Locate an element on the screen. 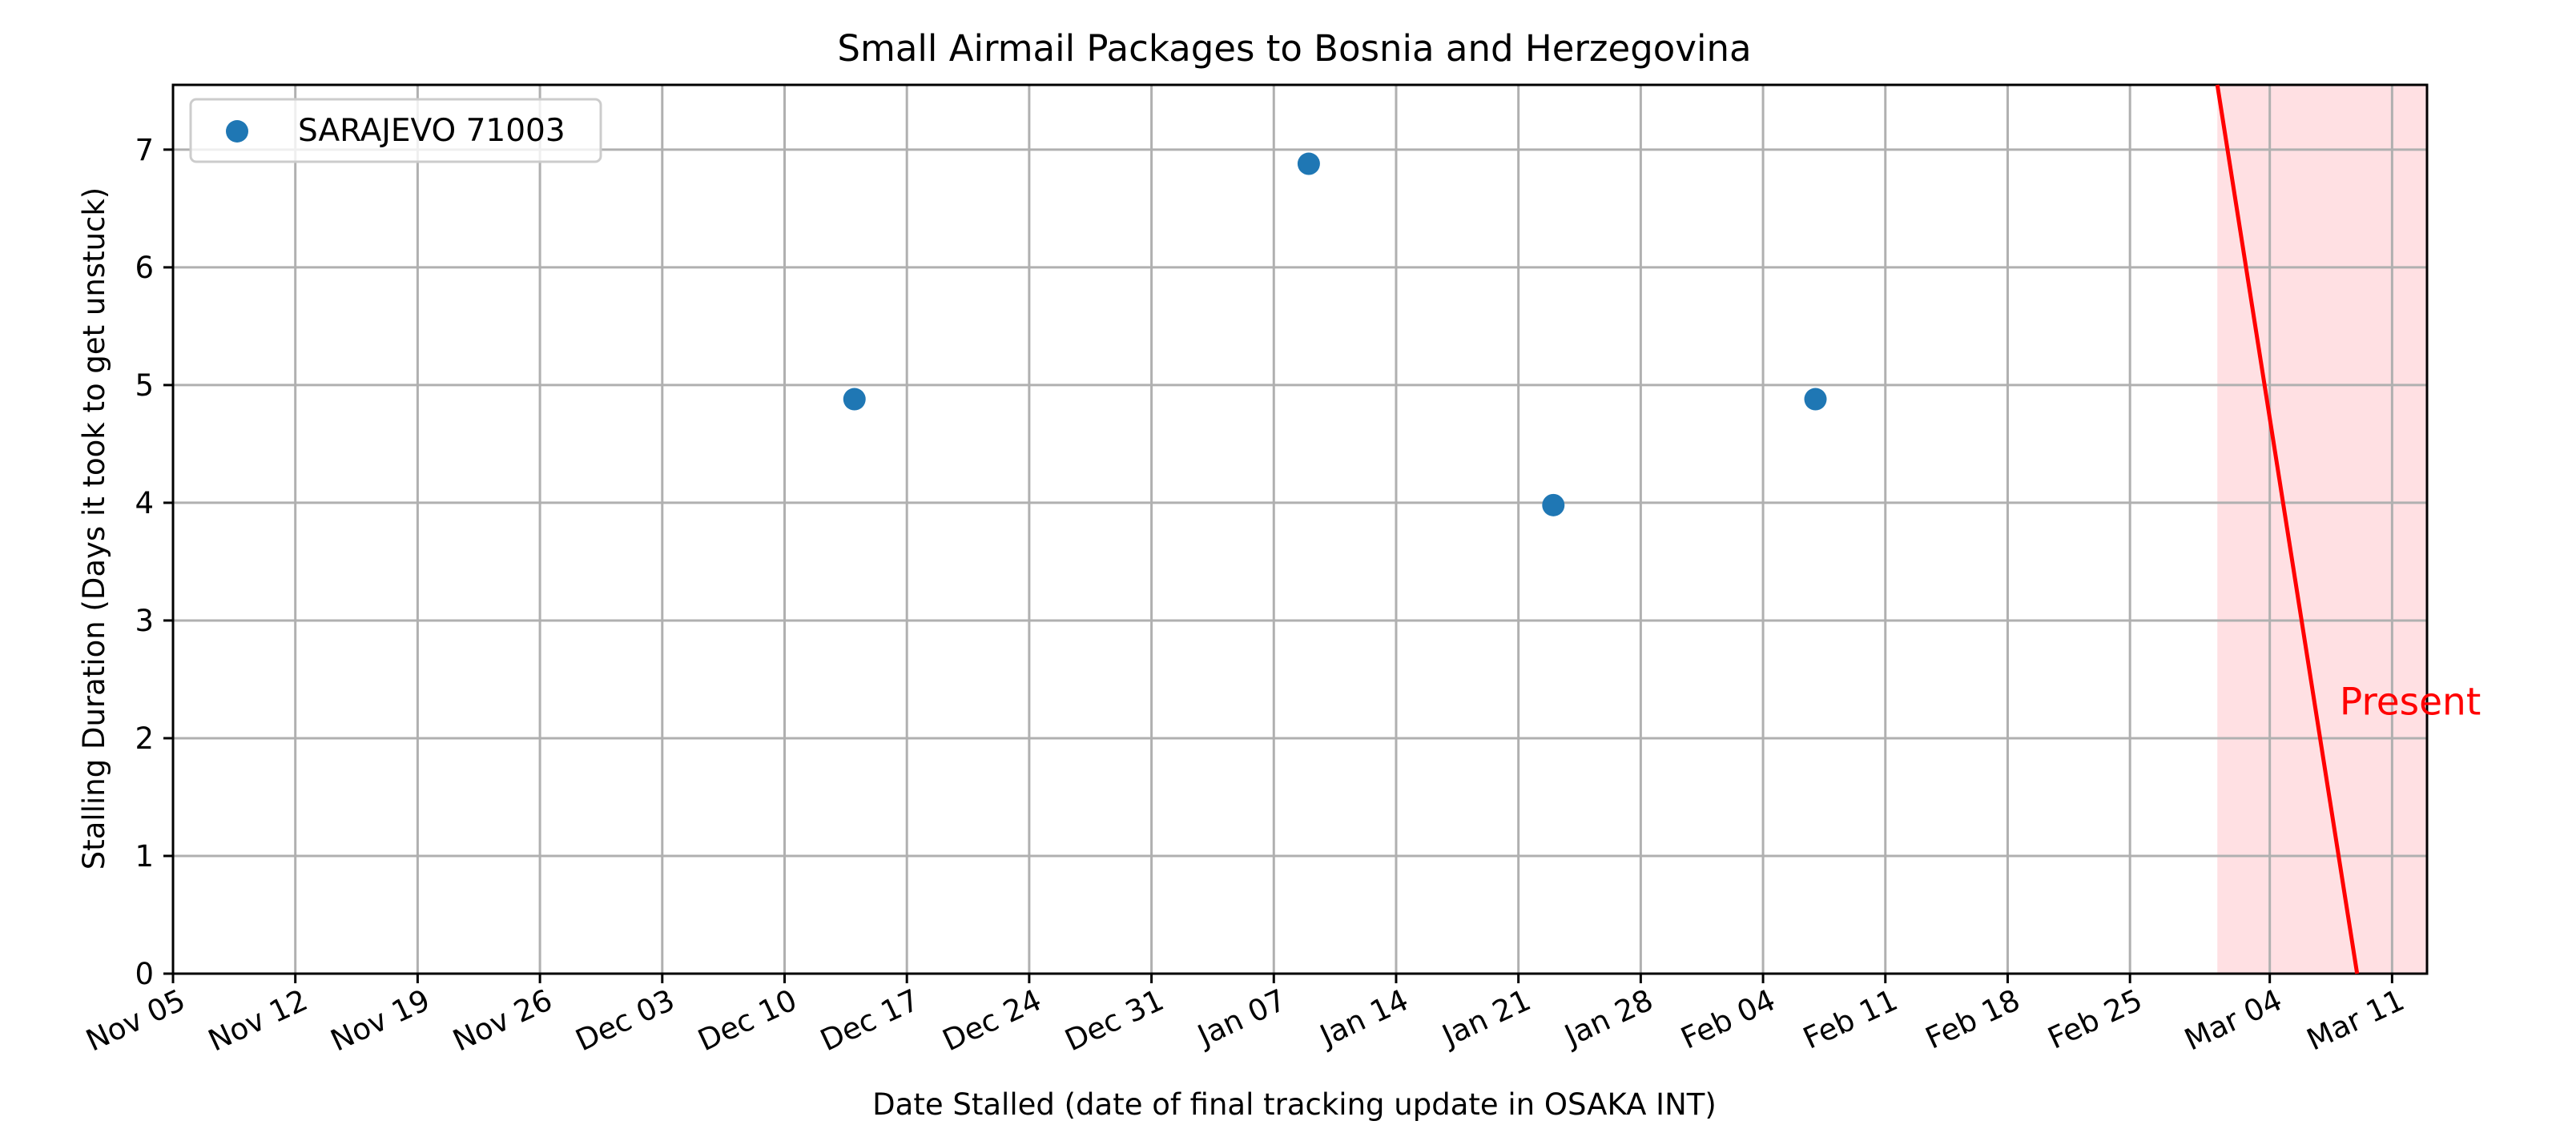  y-tick-label: 6 is located at coordinates (144, 268).